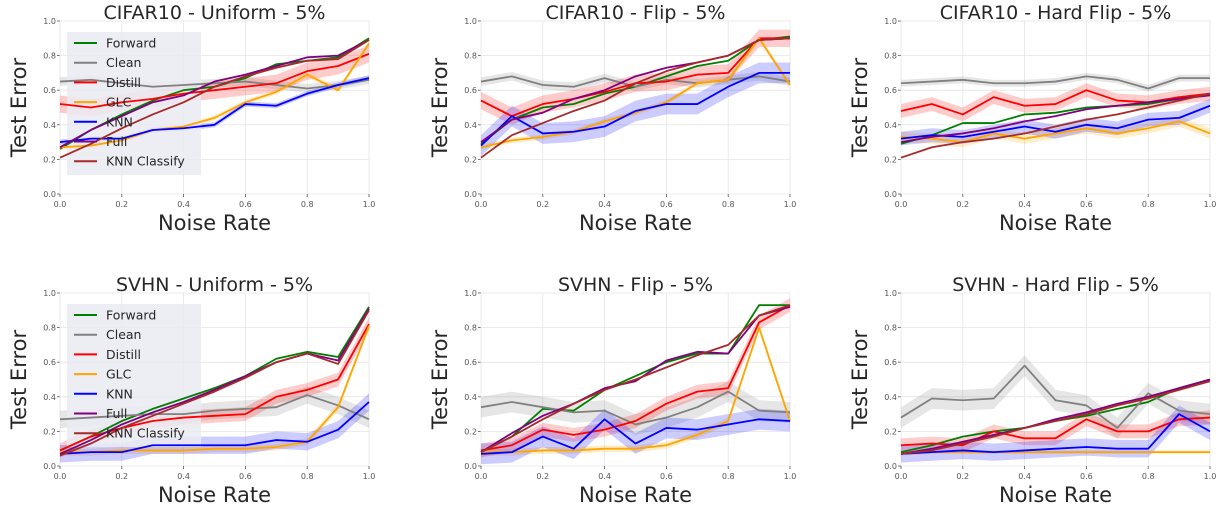 The image size is (1225, 512). Describe the element at coordinates (215, 13) in the screenshot. I see `chart-title: CIFAR10 - Uniform - 5%` at that location.